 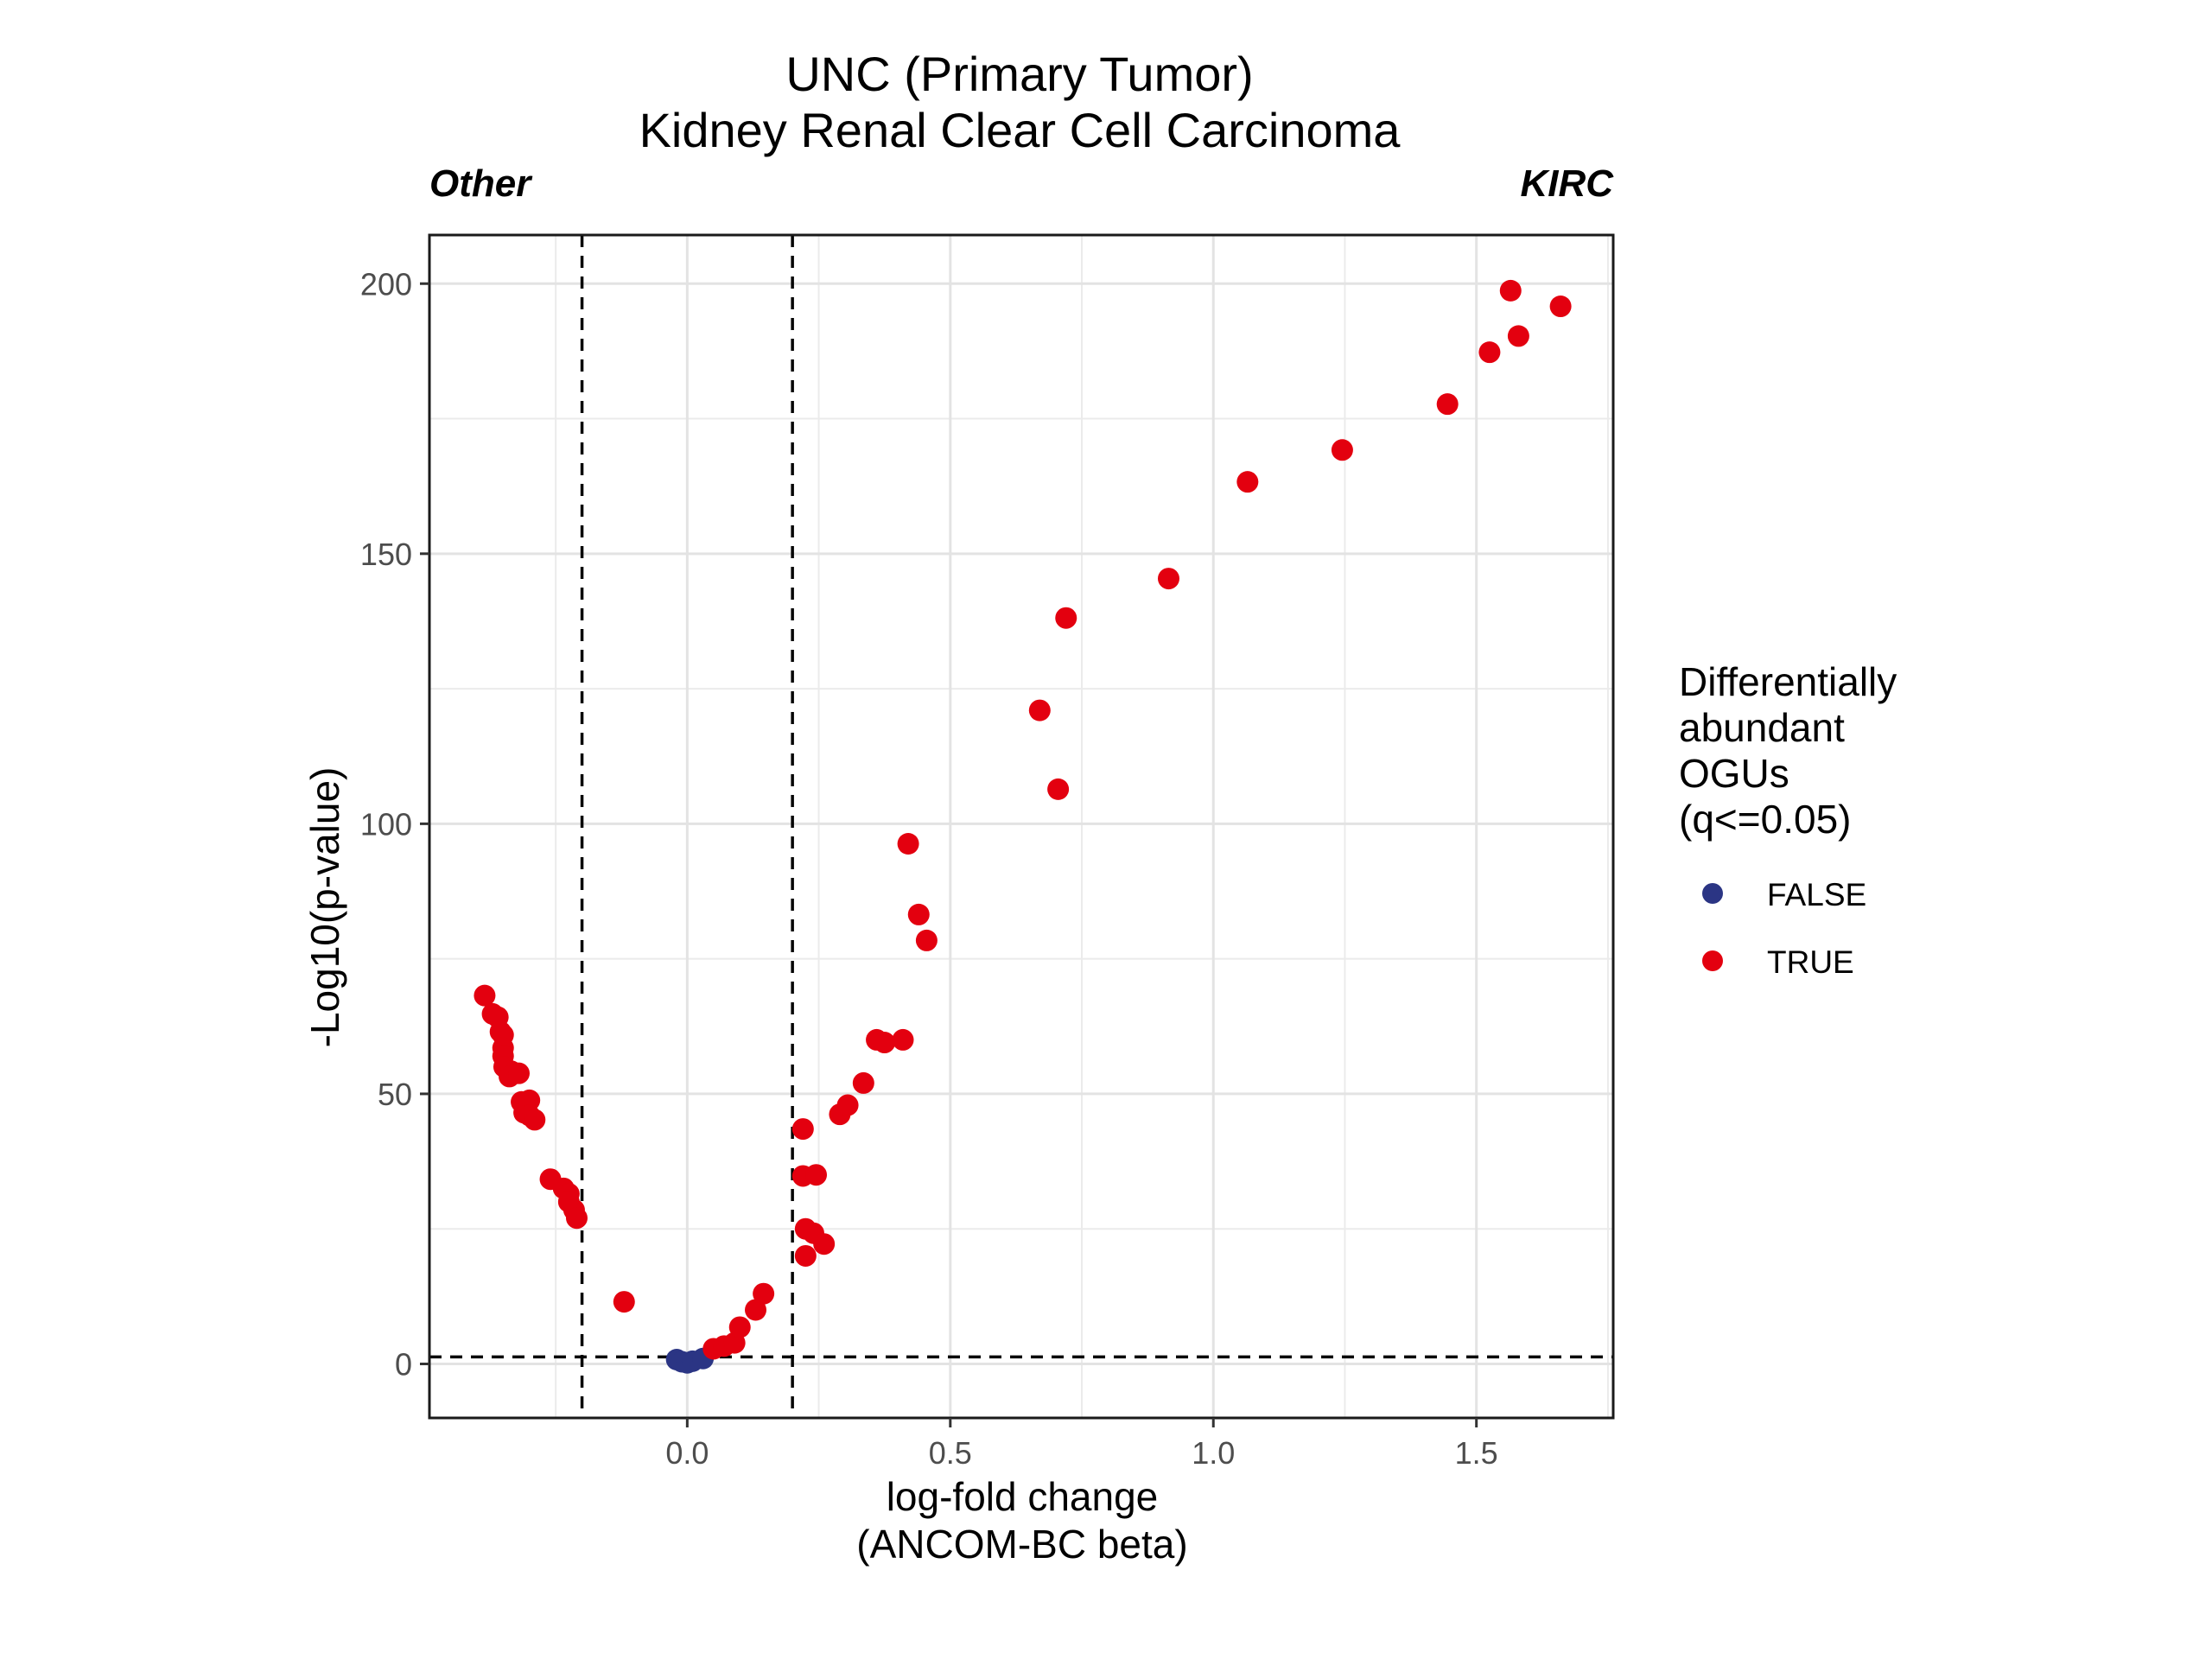 I want to click on legend-false-label: FALSE, so click(x=1816, y=894).